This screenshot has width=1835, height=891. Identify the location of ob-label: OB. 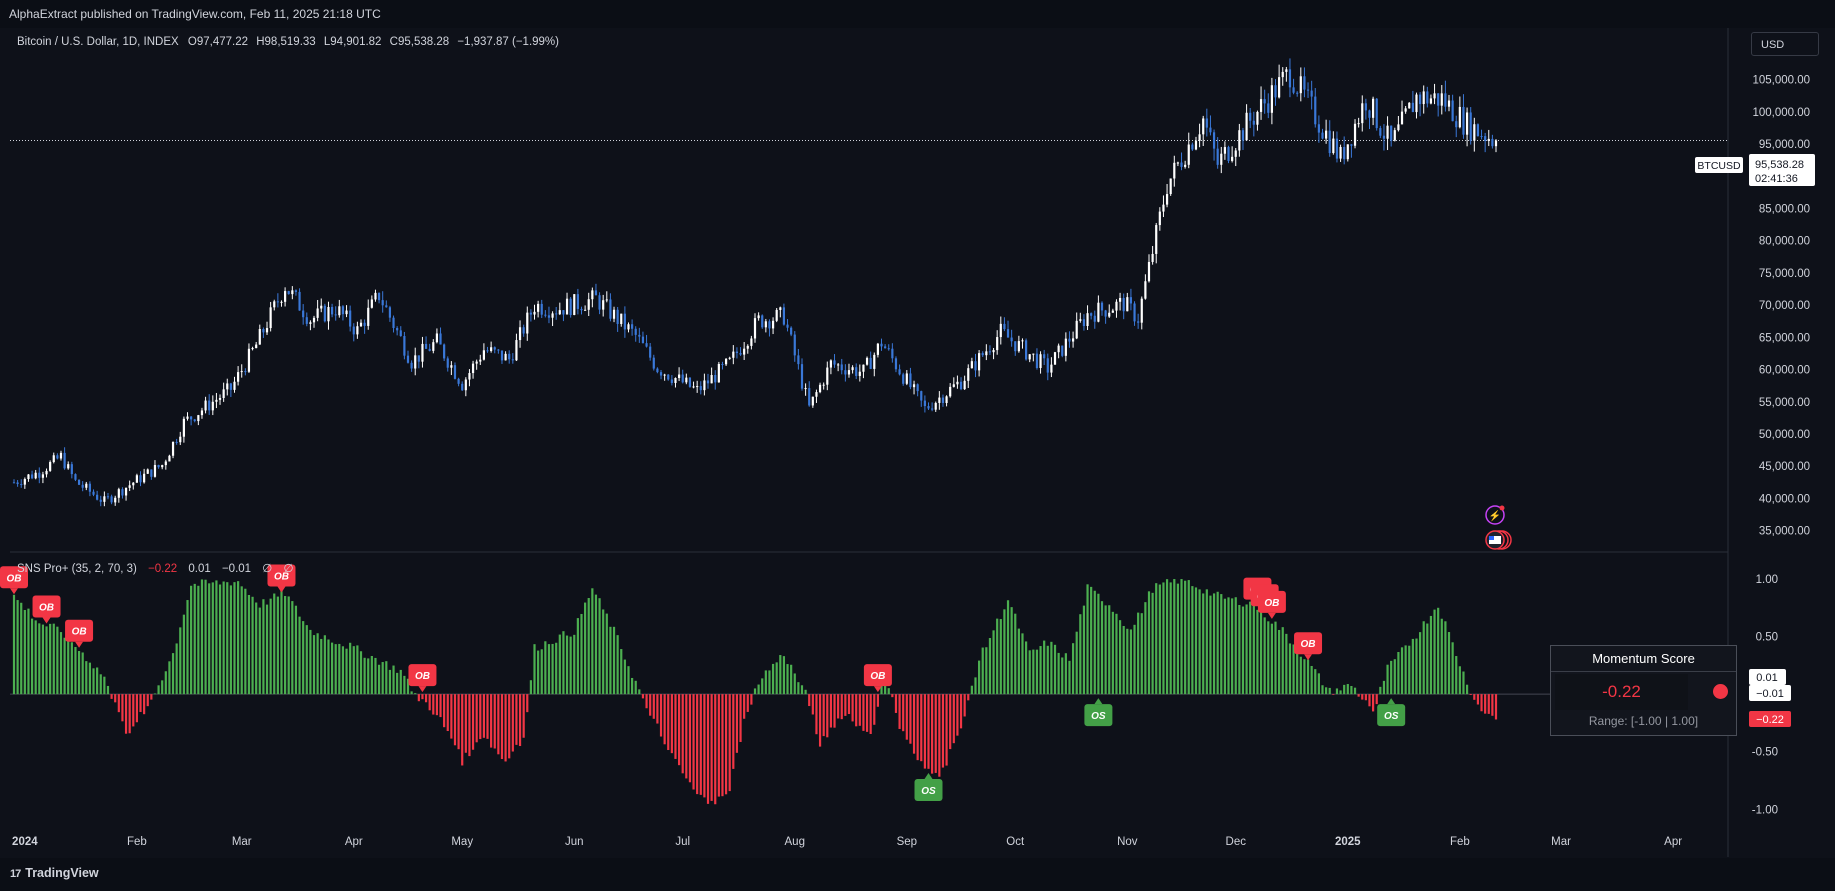
(14, 578).